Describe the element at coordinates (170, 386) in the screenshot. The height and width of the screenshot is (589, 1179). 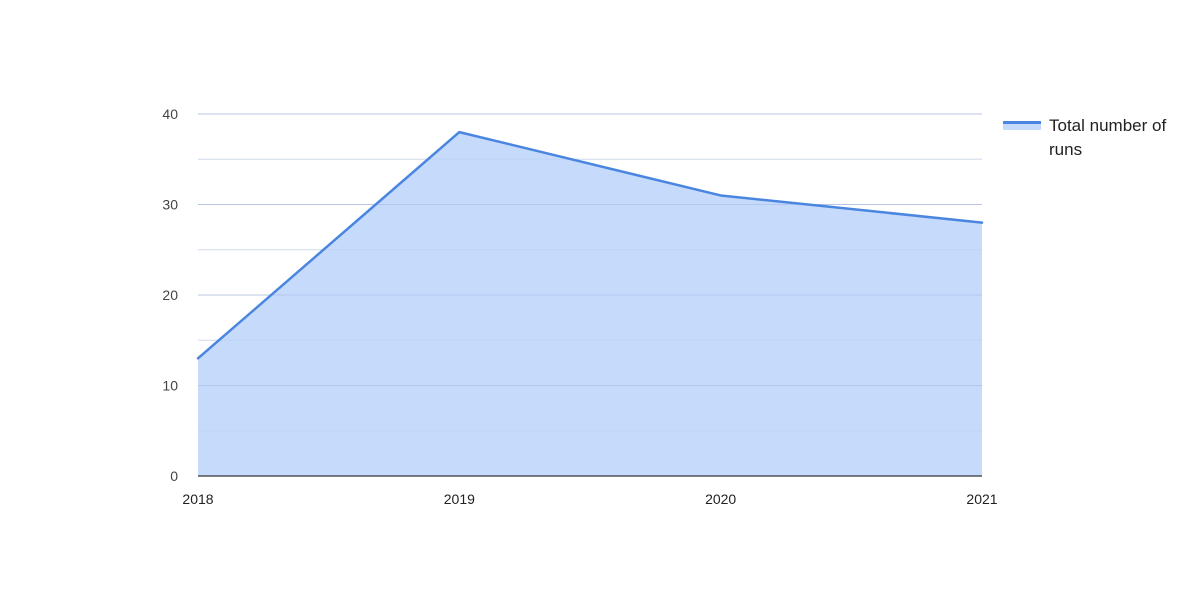
I see `y-tick-label: 10` at that location.